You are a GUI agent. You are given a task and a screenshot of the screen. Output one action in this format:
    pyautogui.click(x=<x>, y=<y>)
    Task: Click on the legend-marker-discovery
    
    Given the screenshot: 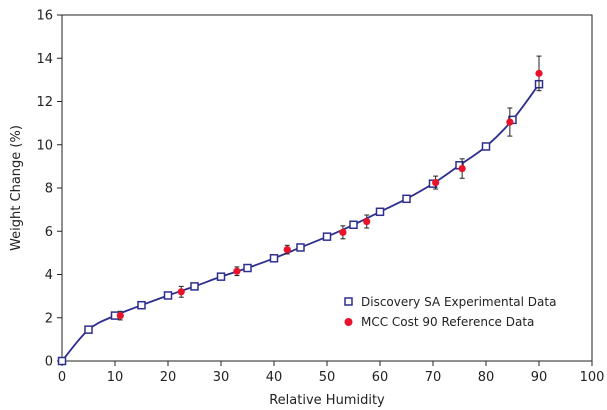 What is the action you would take?
    pyautogui.click(x=348, y=301)
    